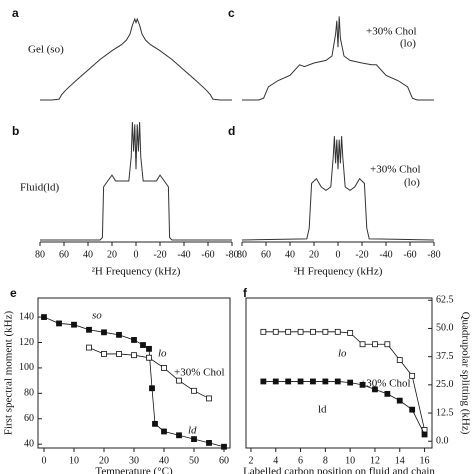 The image size is (474, 474). What do you see at coordinates (425, 460) in the screenshot?
I see `x-tick-label: 16` at bounding box center [425, 460].